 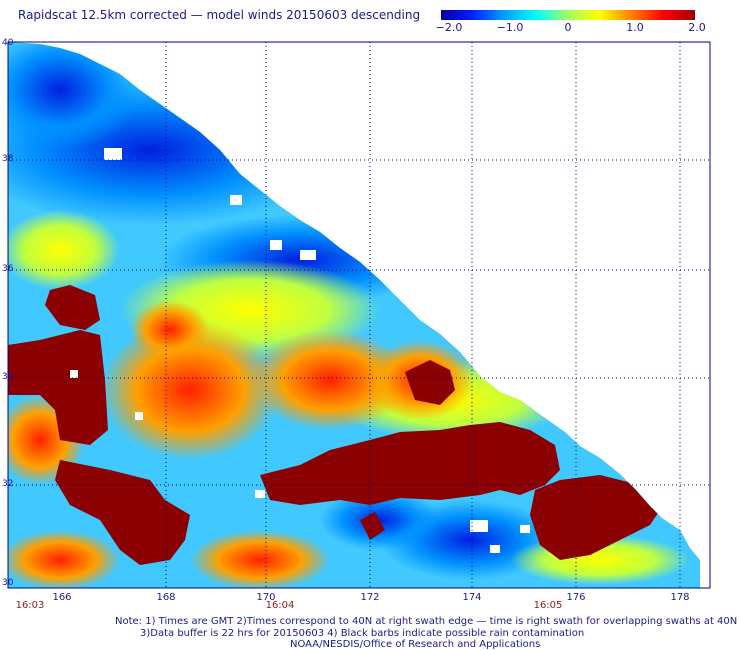 I want to click on lat-tick-36: 36, so click(x=8, y=269).